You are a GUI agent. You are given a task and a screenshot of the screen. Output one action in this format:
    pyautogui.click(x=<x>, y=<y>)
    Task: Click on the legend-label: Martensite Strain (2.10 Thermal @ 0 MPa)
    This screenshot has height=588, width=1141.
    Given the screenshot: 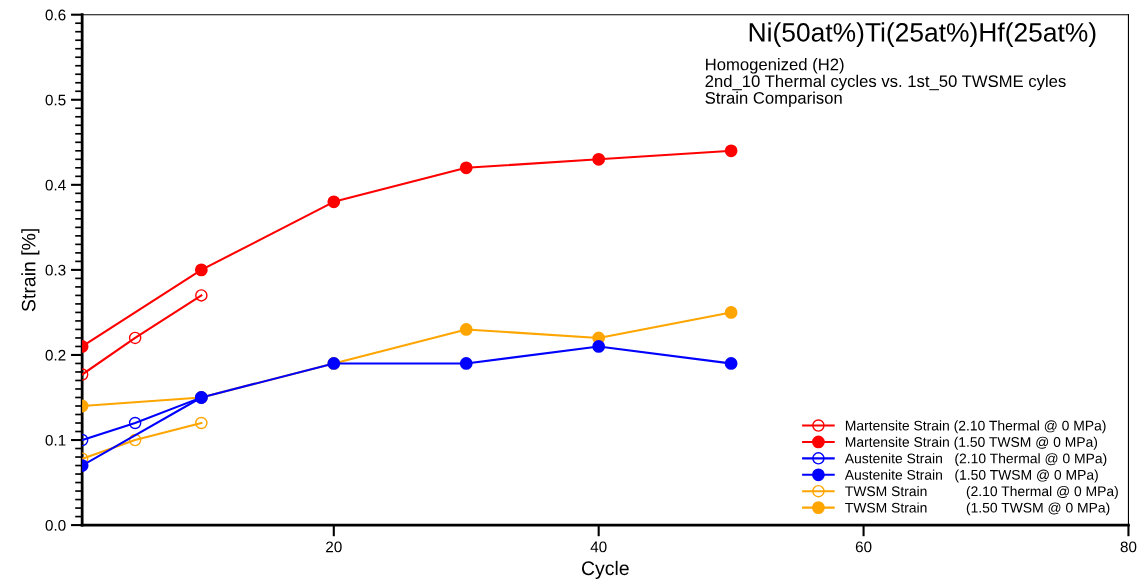 What is the action you would take?
    pyautogui.click(x=975, y=427)
    